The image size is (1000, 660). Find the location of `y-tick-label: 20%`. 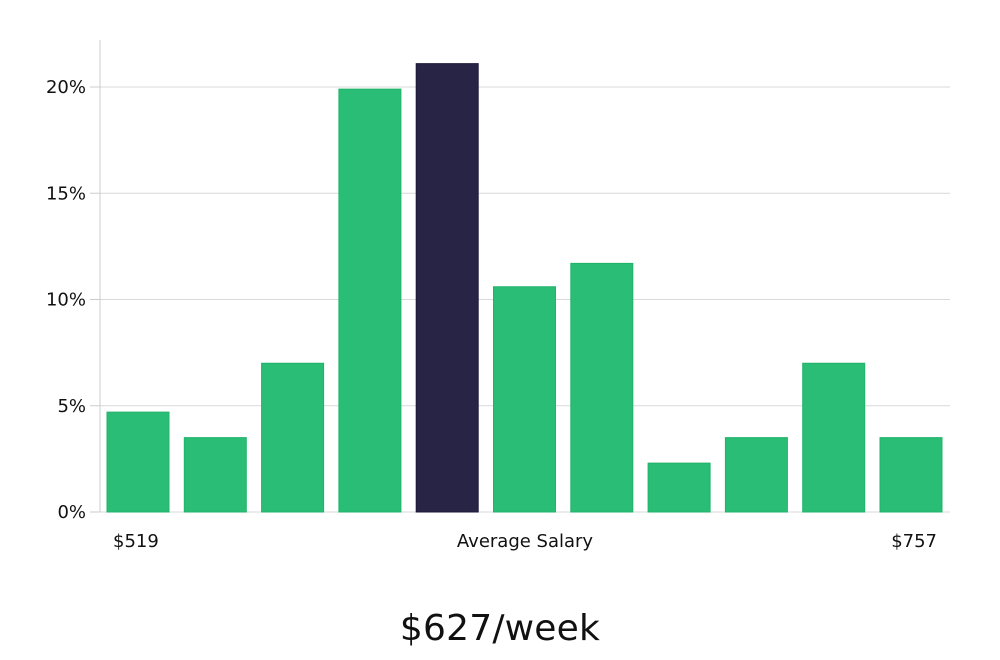

y-tick-label: 20% is located at coordinates (66, 87).